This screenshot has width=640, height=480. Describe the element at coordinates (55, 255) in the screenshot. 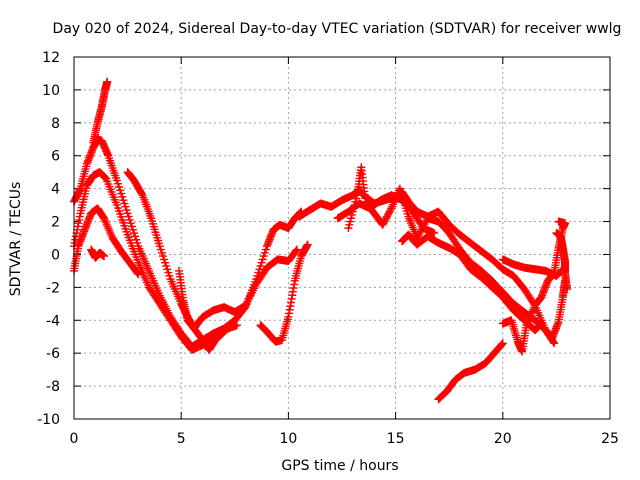

I see `y-tick-label: 0` at that location.